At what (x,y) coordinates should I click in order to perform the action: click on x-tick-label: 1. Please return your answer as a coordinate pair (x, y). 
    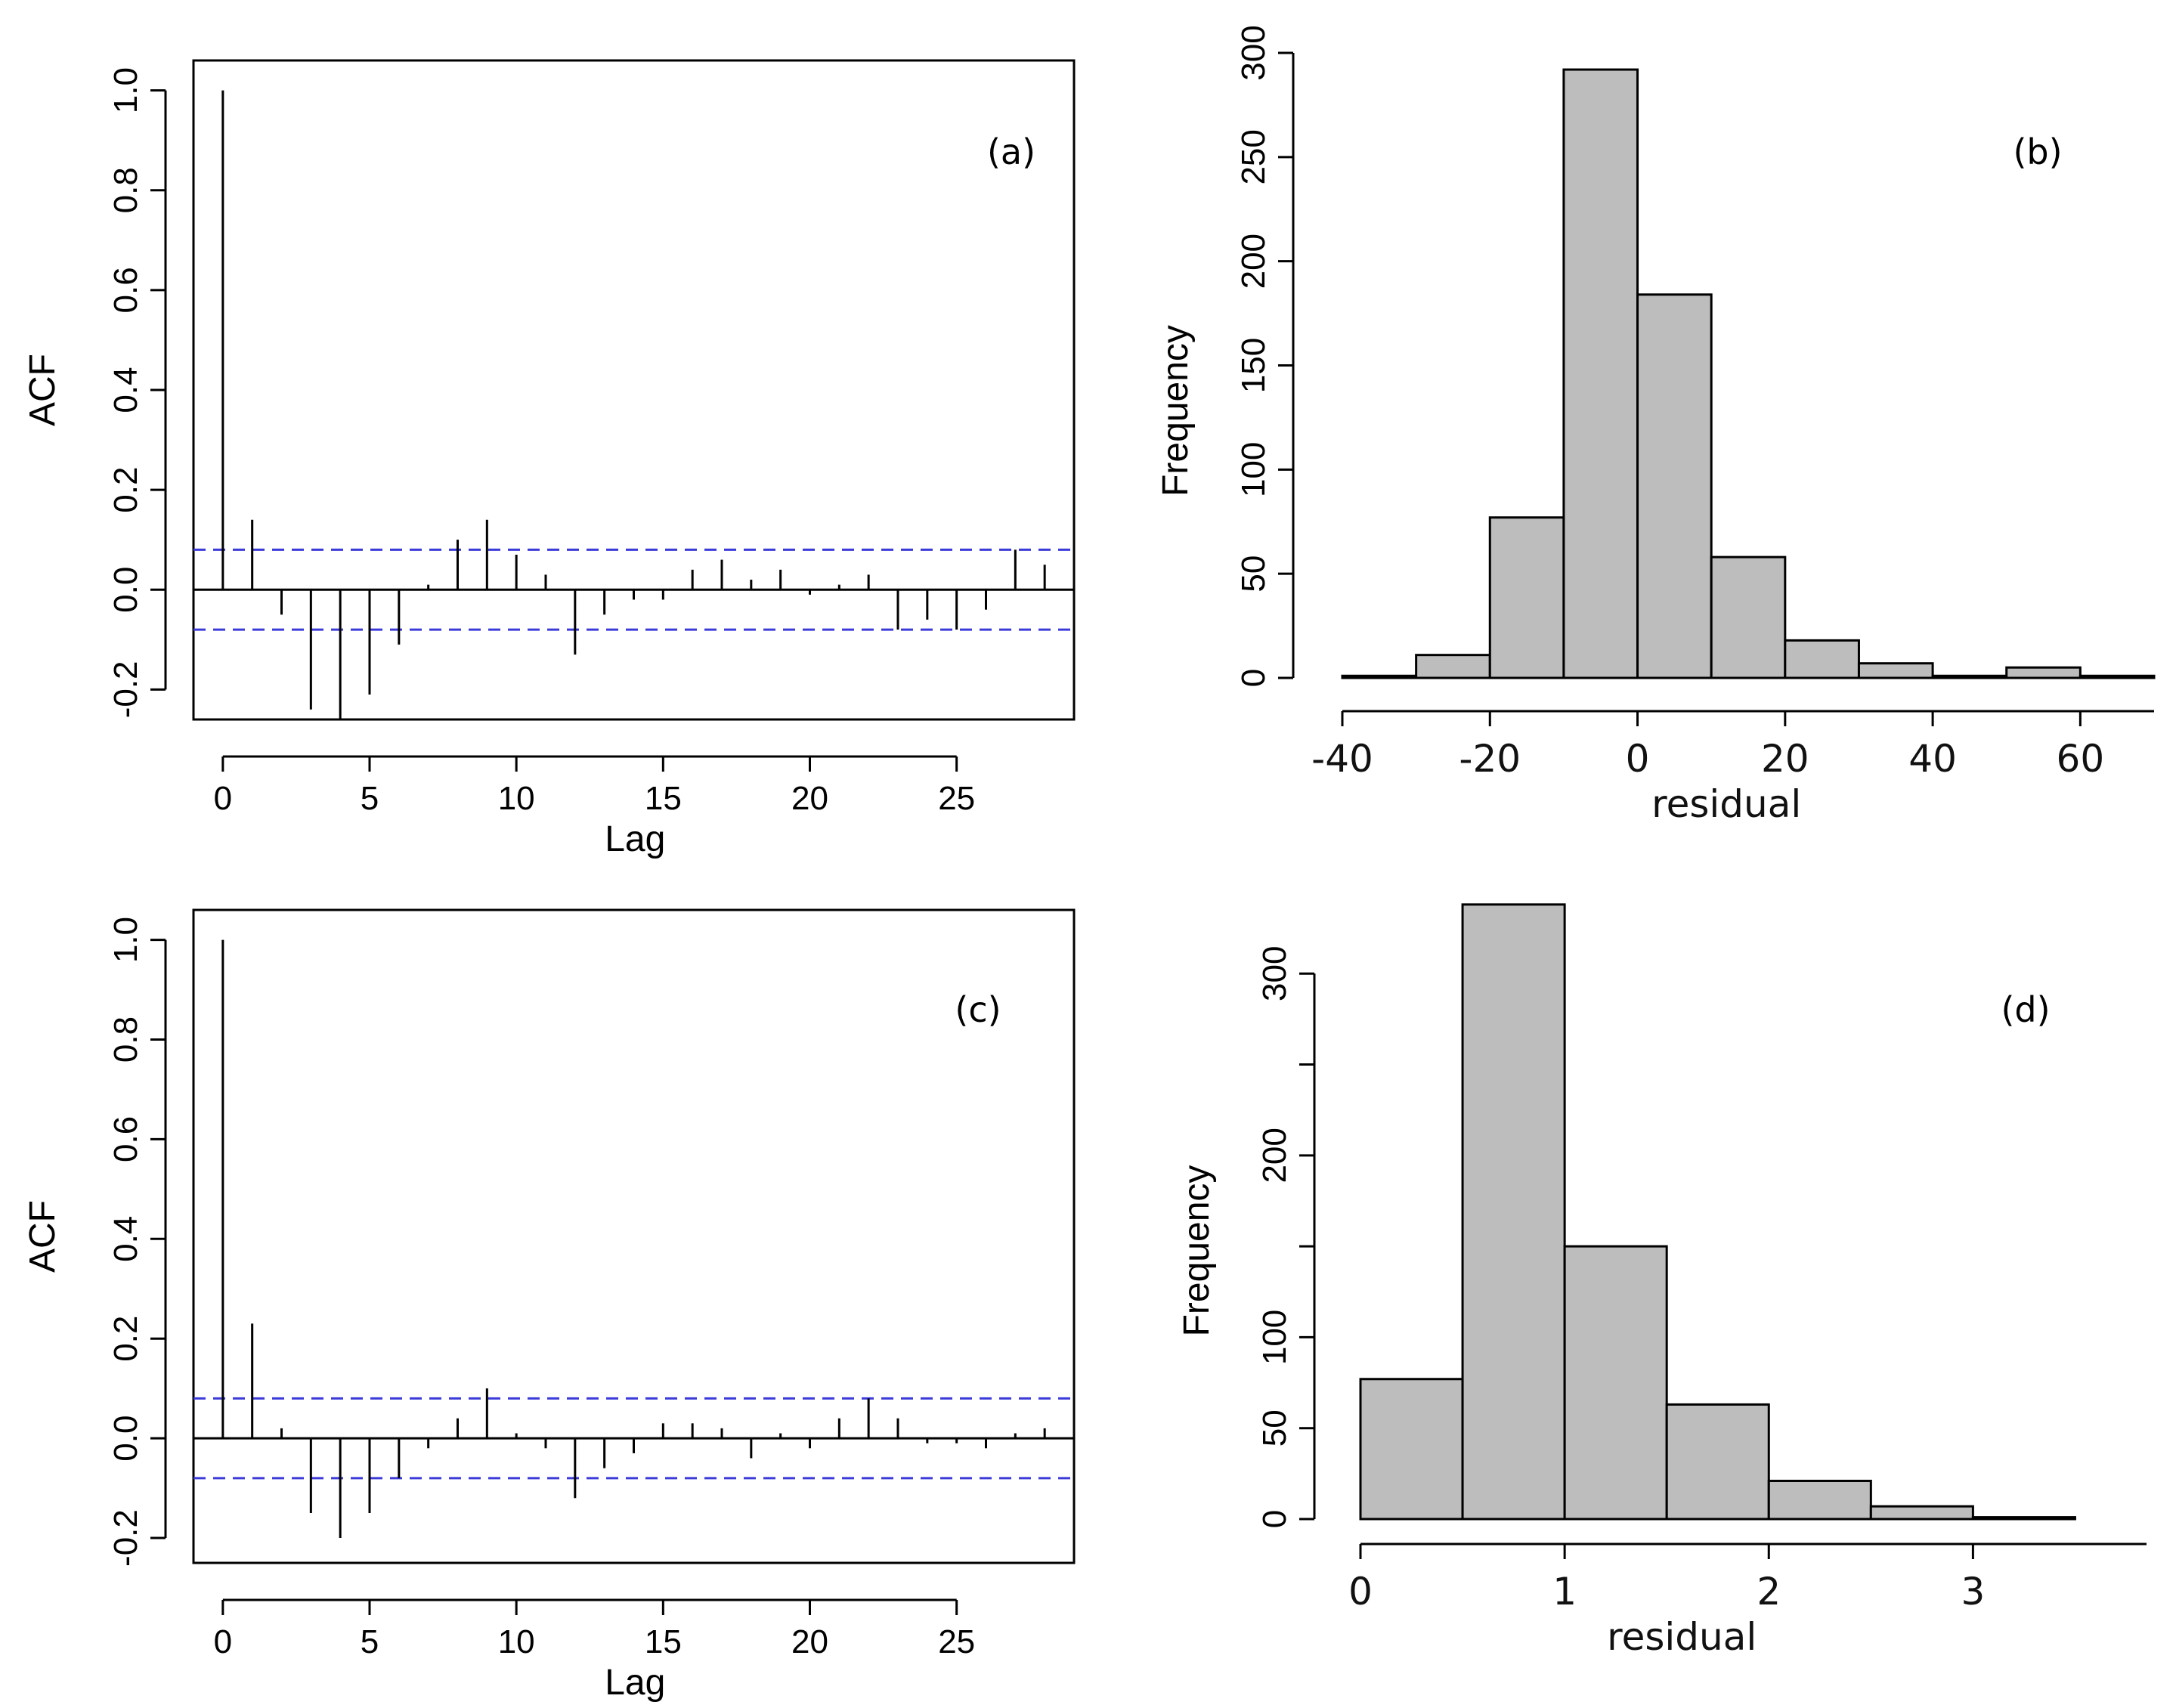
    Looking at the image, I should click on (1564, 1592).